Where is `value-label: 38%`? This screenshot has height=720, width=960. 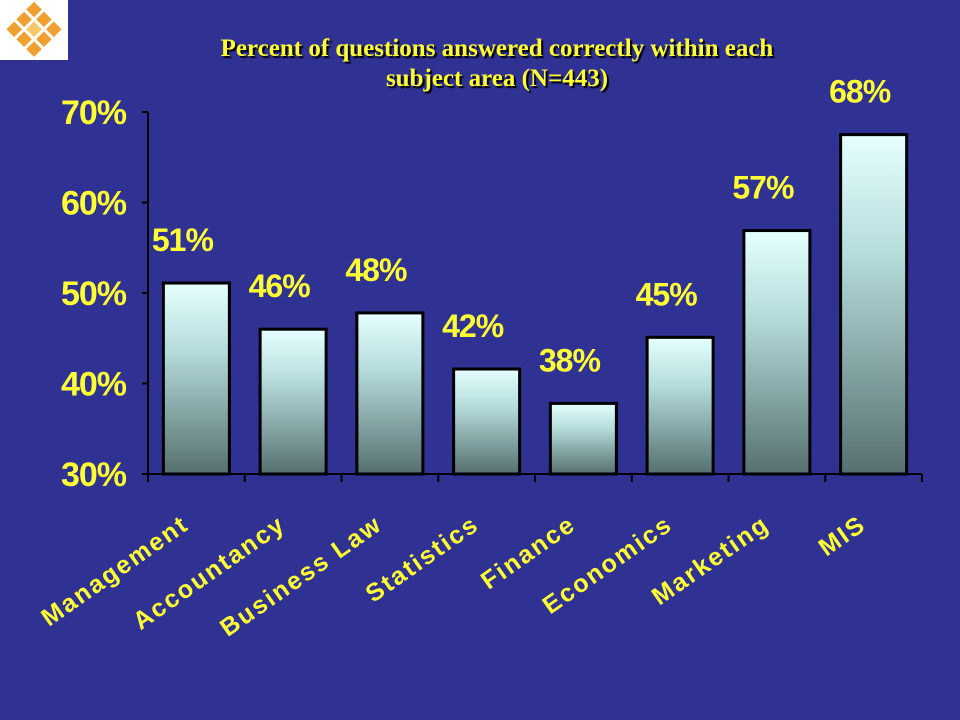 value-label: 38% is located at coordinates (570, 360).